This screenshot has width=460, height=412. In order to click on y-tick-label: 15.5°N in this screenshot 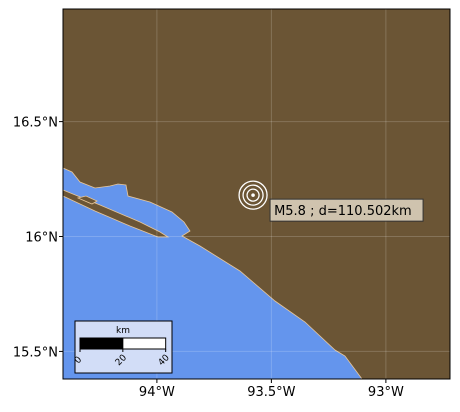, I will do `click(35, 352)`.